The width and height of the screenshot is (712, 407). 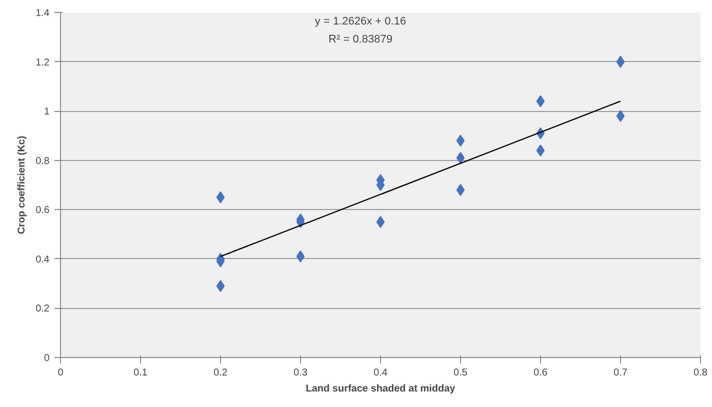 What do you see at coordinates (381, 373) in the screenshot?
I see `x-tick-label: 0.4` at bounding box center [381, 373].